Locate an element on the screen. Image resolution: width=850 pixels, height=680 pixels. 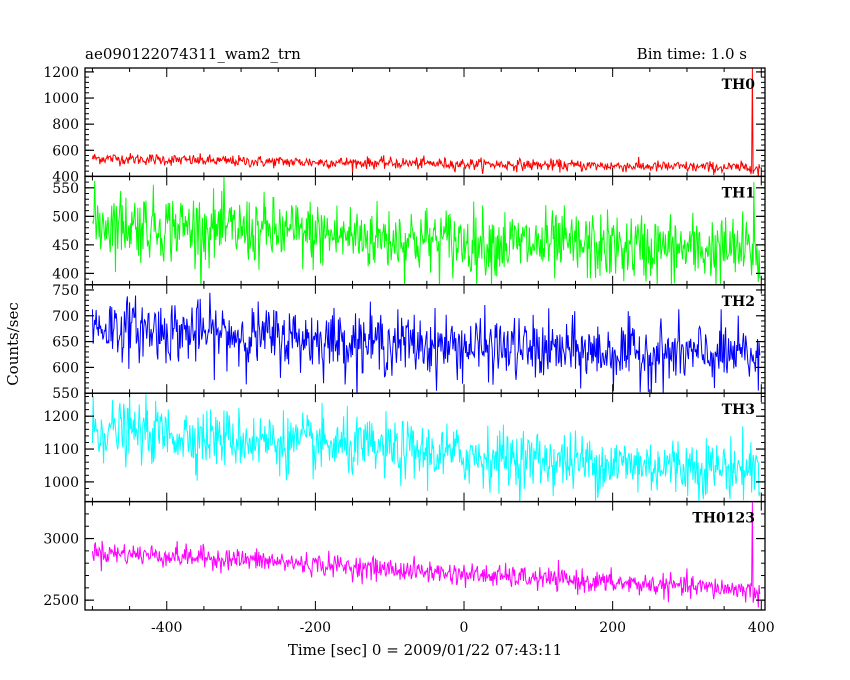
series-line-th0 is located at coordinates (426, 122).